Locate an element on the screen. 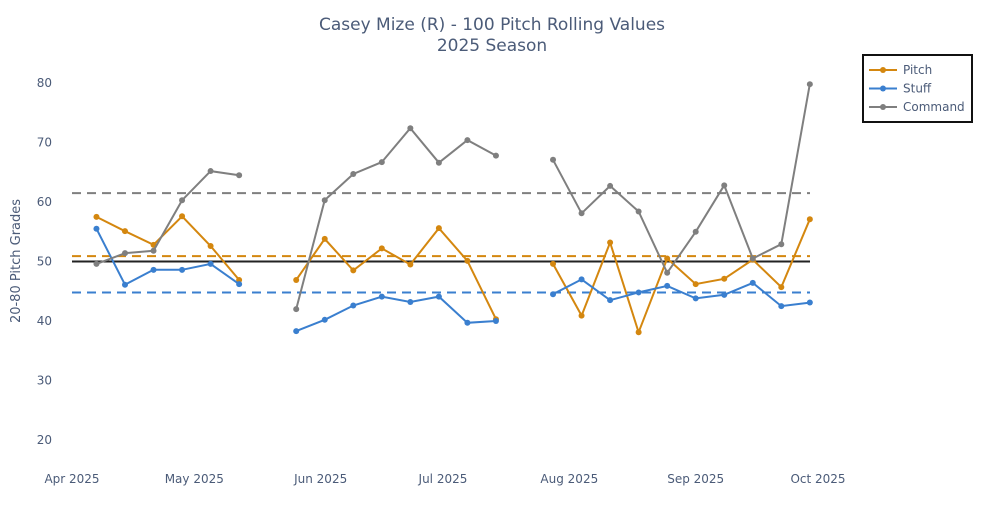 The height and width of the screenshot is (516, 992). y-tick-label: 70 is located at coordinates (44, 143).